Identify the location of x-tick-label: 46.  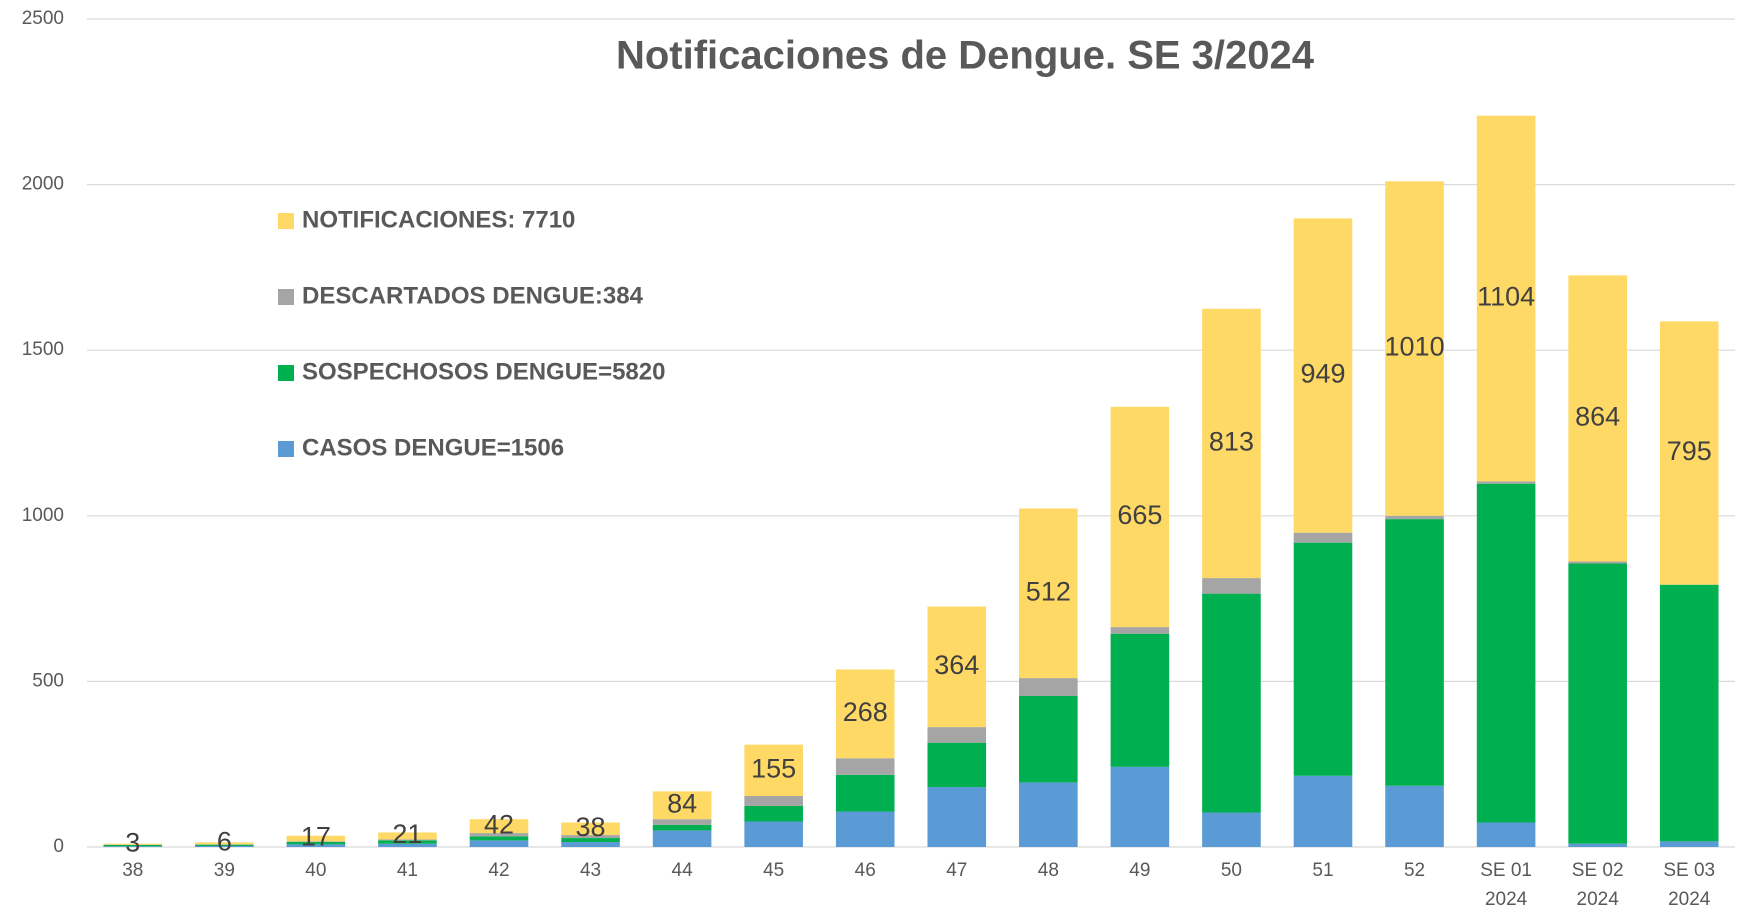
(865, 870).